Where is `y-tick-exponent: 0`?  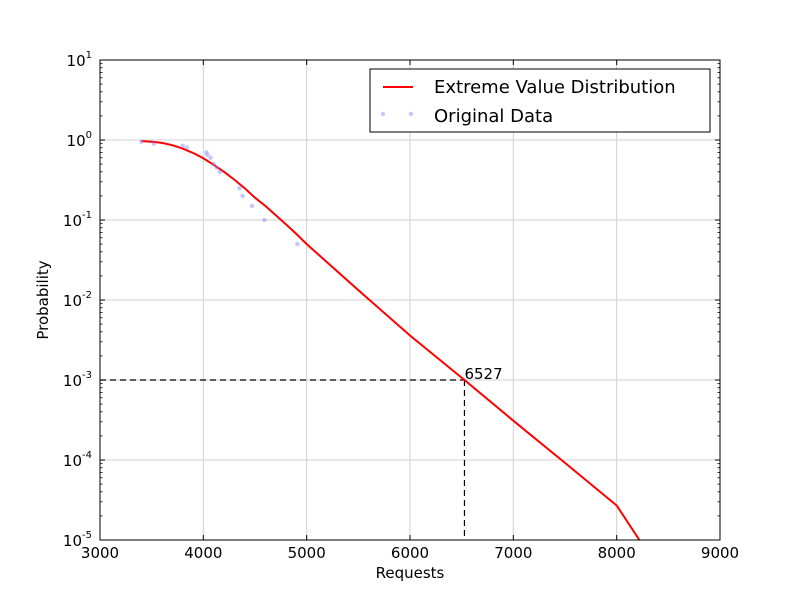 y-tick-exponent: 0 is located at coordinates (89, 135).